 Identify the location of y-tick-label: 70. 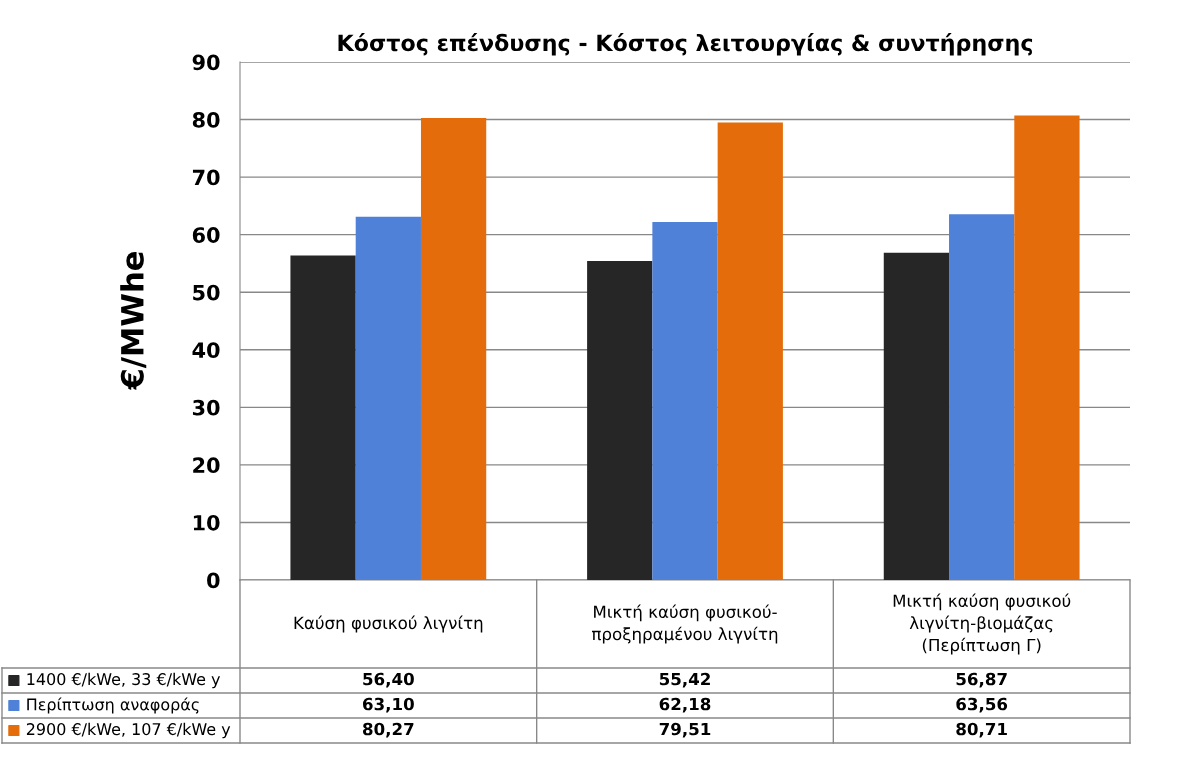
(206, 177).